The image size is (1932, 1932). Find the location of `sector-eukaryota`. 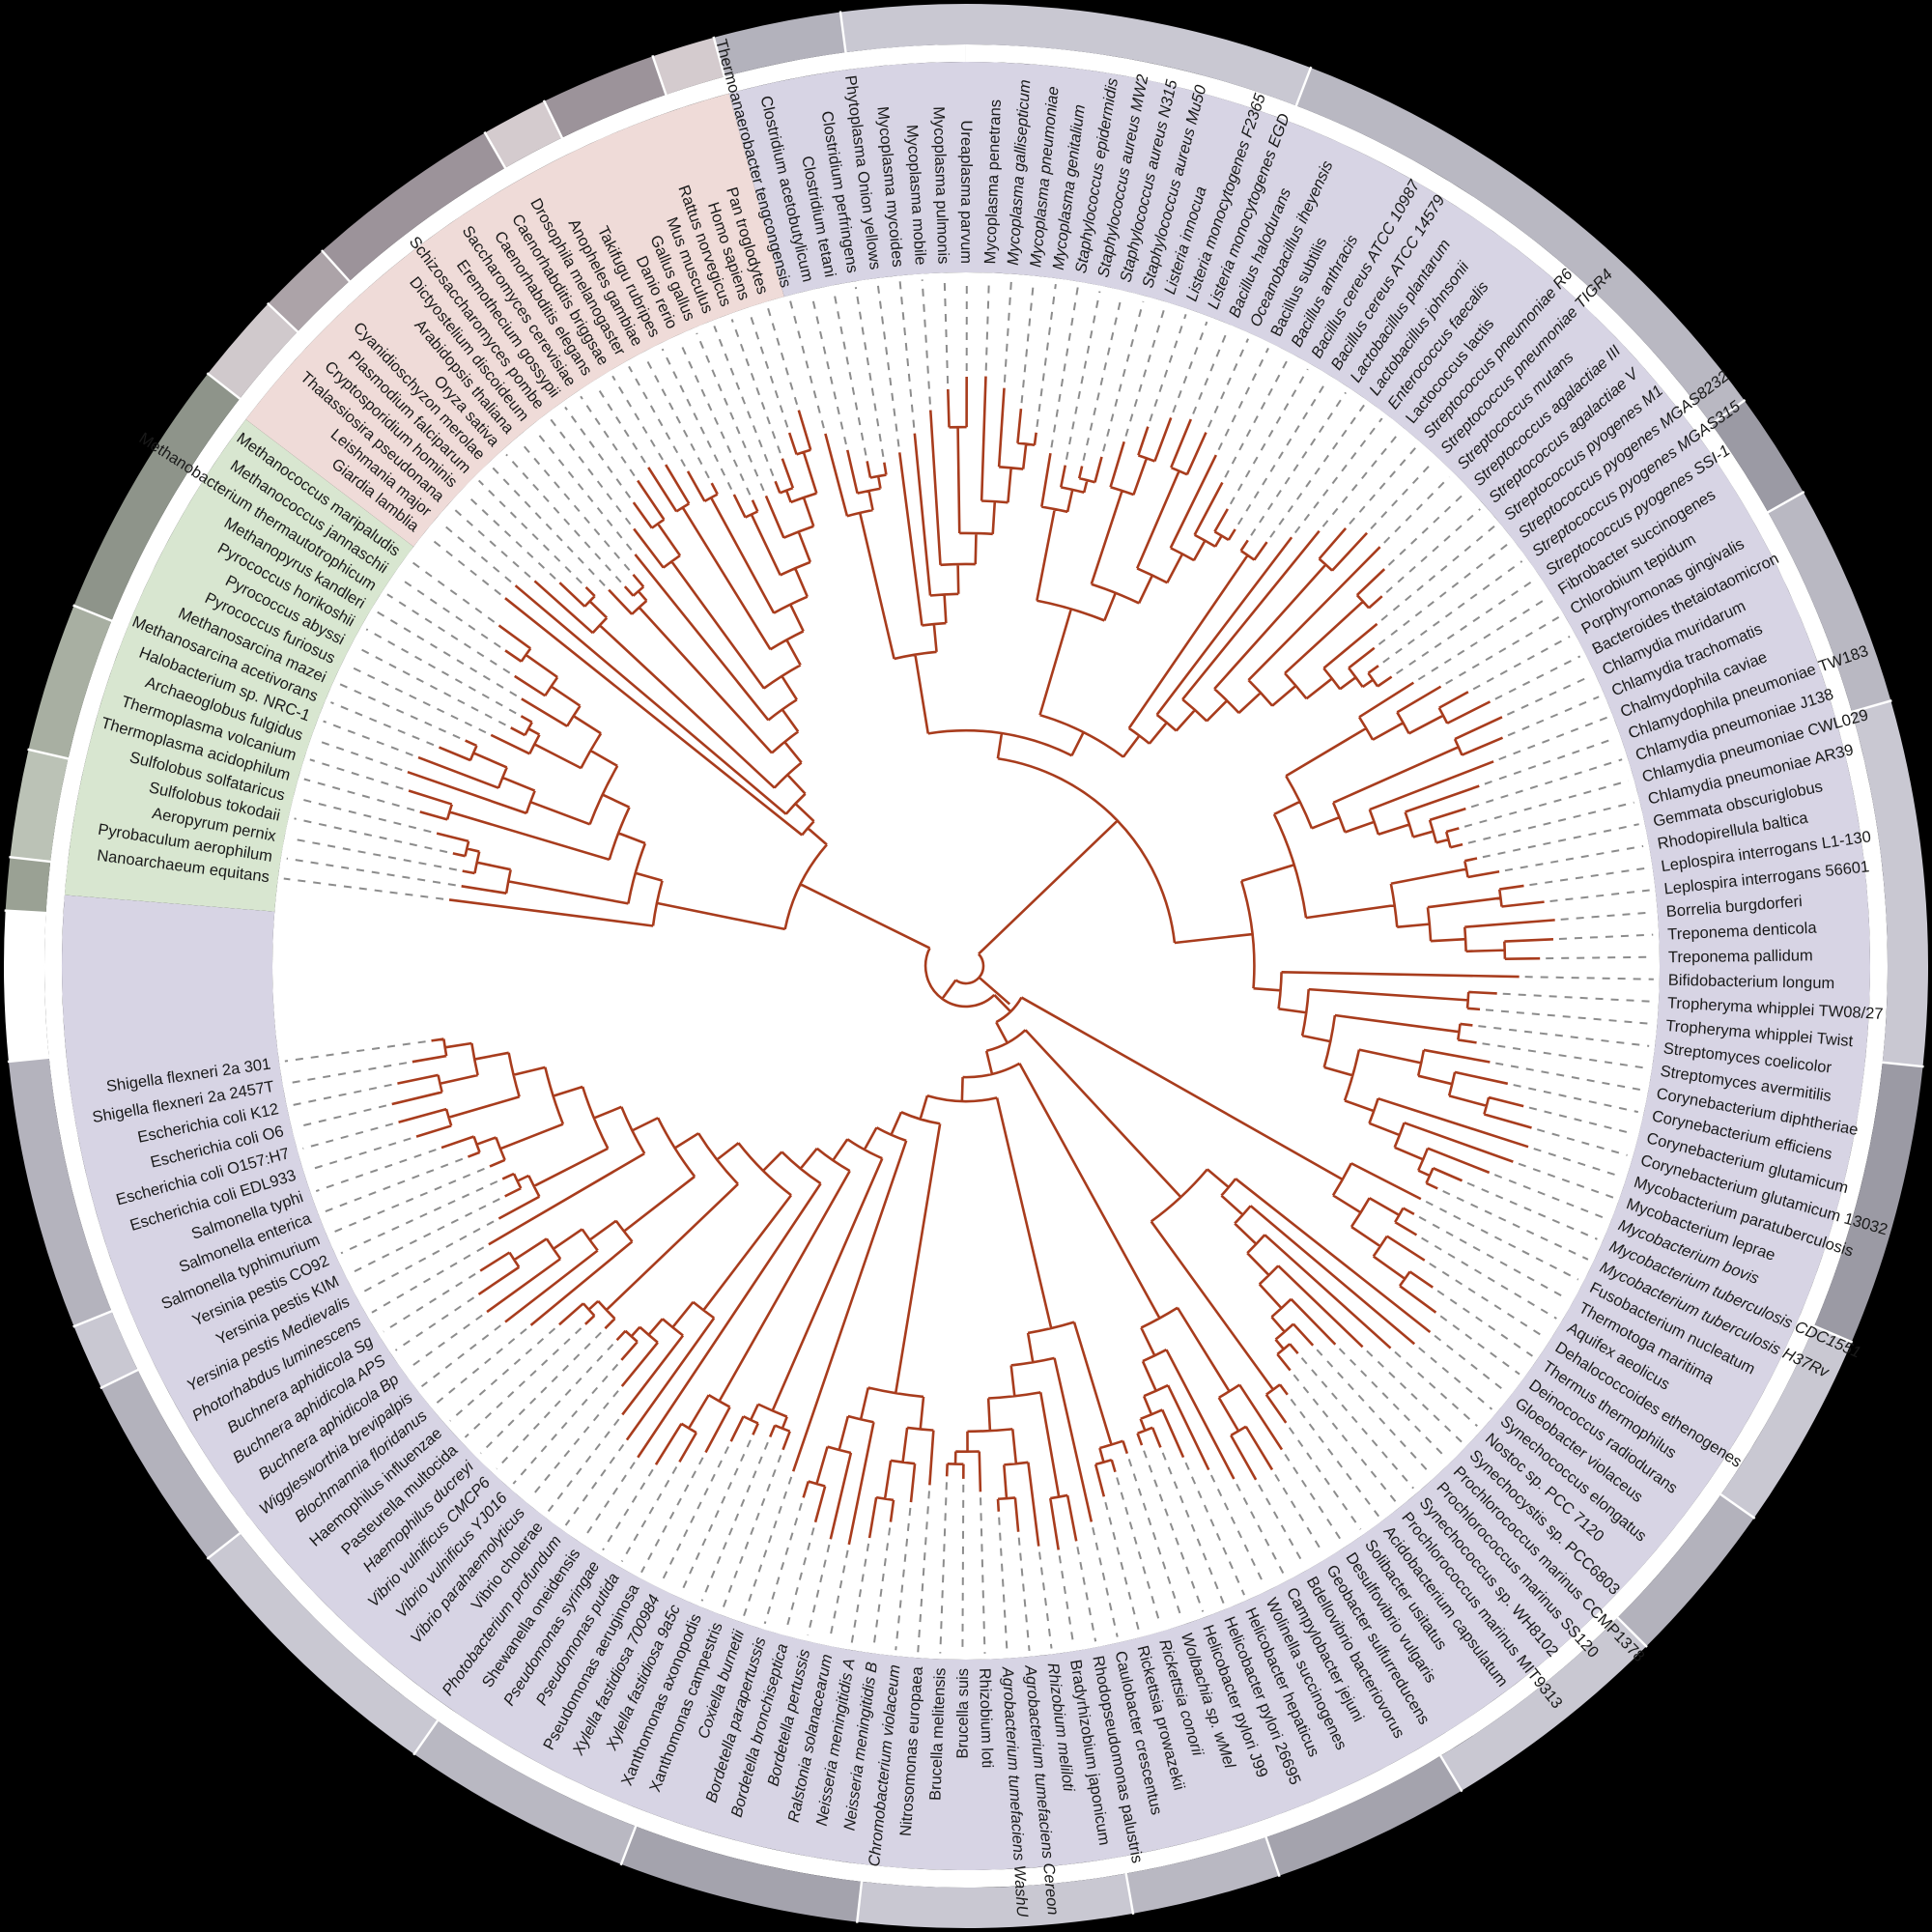

sector-eukaryota is located at coordinates (514, 320).